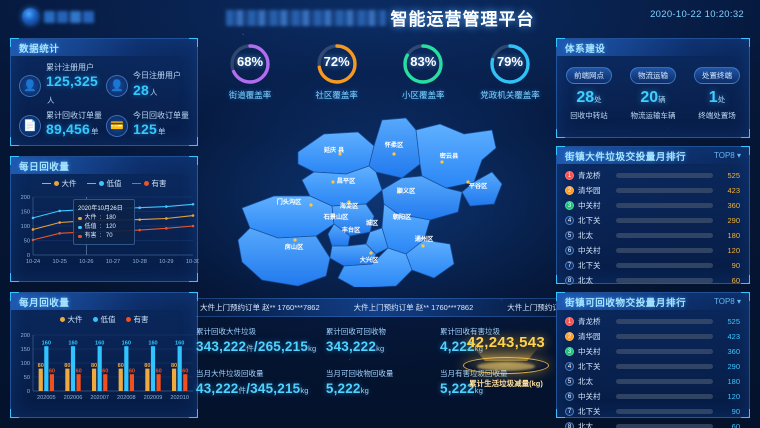 The width and height of the screenshot is (760, 428). What do you see at coordinates (104, 227) in the screenshot?
I see `tooltip-row: 低值: 120` at bounding box center [104, 227].